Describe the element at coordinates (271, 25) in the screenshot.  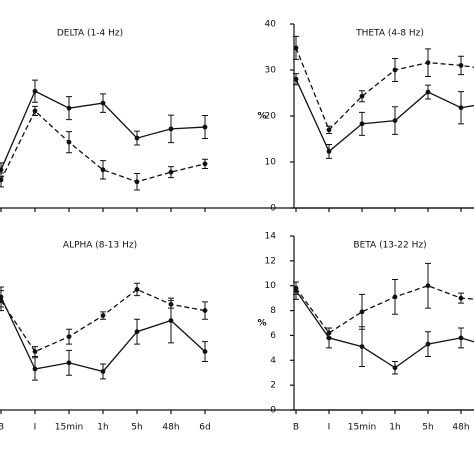
I see `y-tick-label: 40` at that location.